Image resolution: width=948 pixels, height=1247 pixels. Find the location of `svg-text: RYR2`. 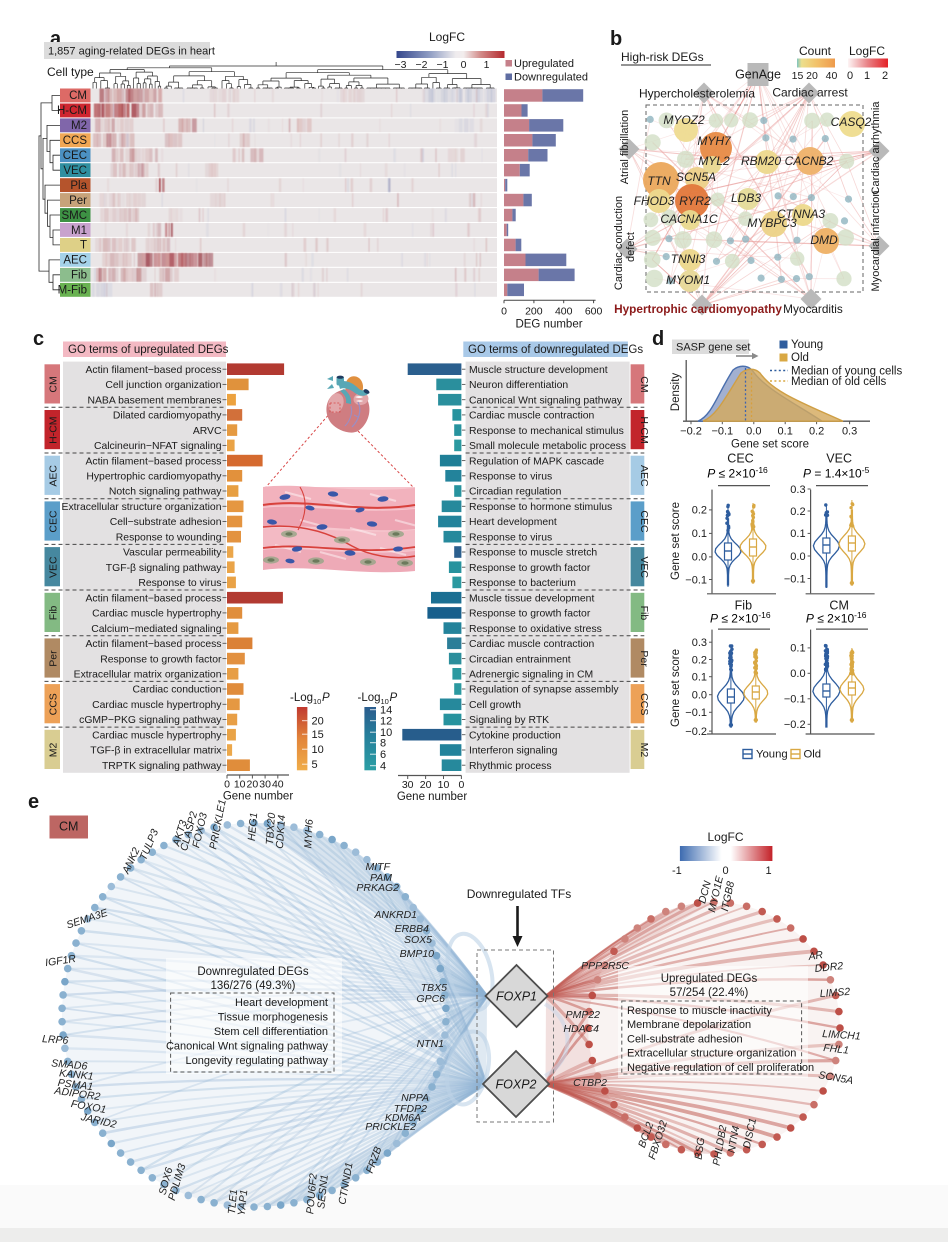

svg-text: RYR2 is located at coordinates (695, 201).